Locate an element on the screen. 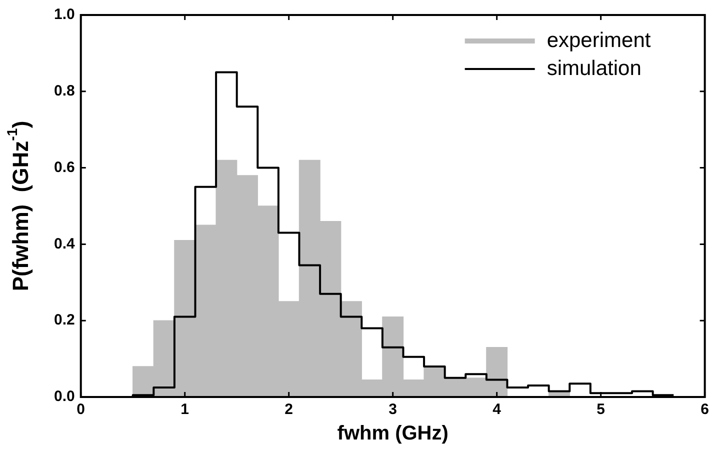  x-tick-label: 6 is located at coordinates (704, 409).